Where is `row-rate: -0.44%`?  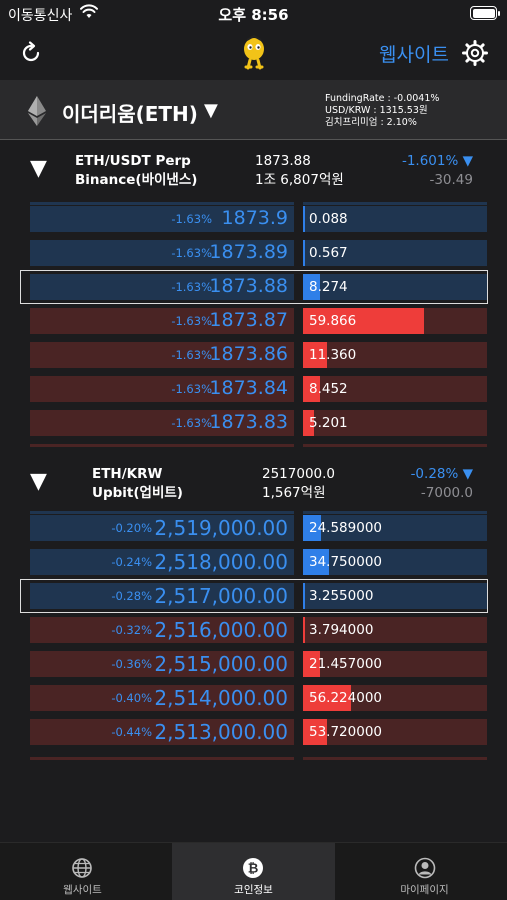
row-rate: -0.44% is located at coordinates (131, 732).